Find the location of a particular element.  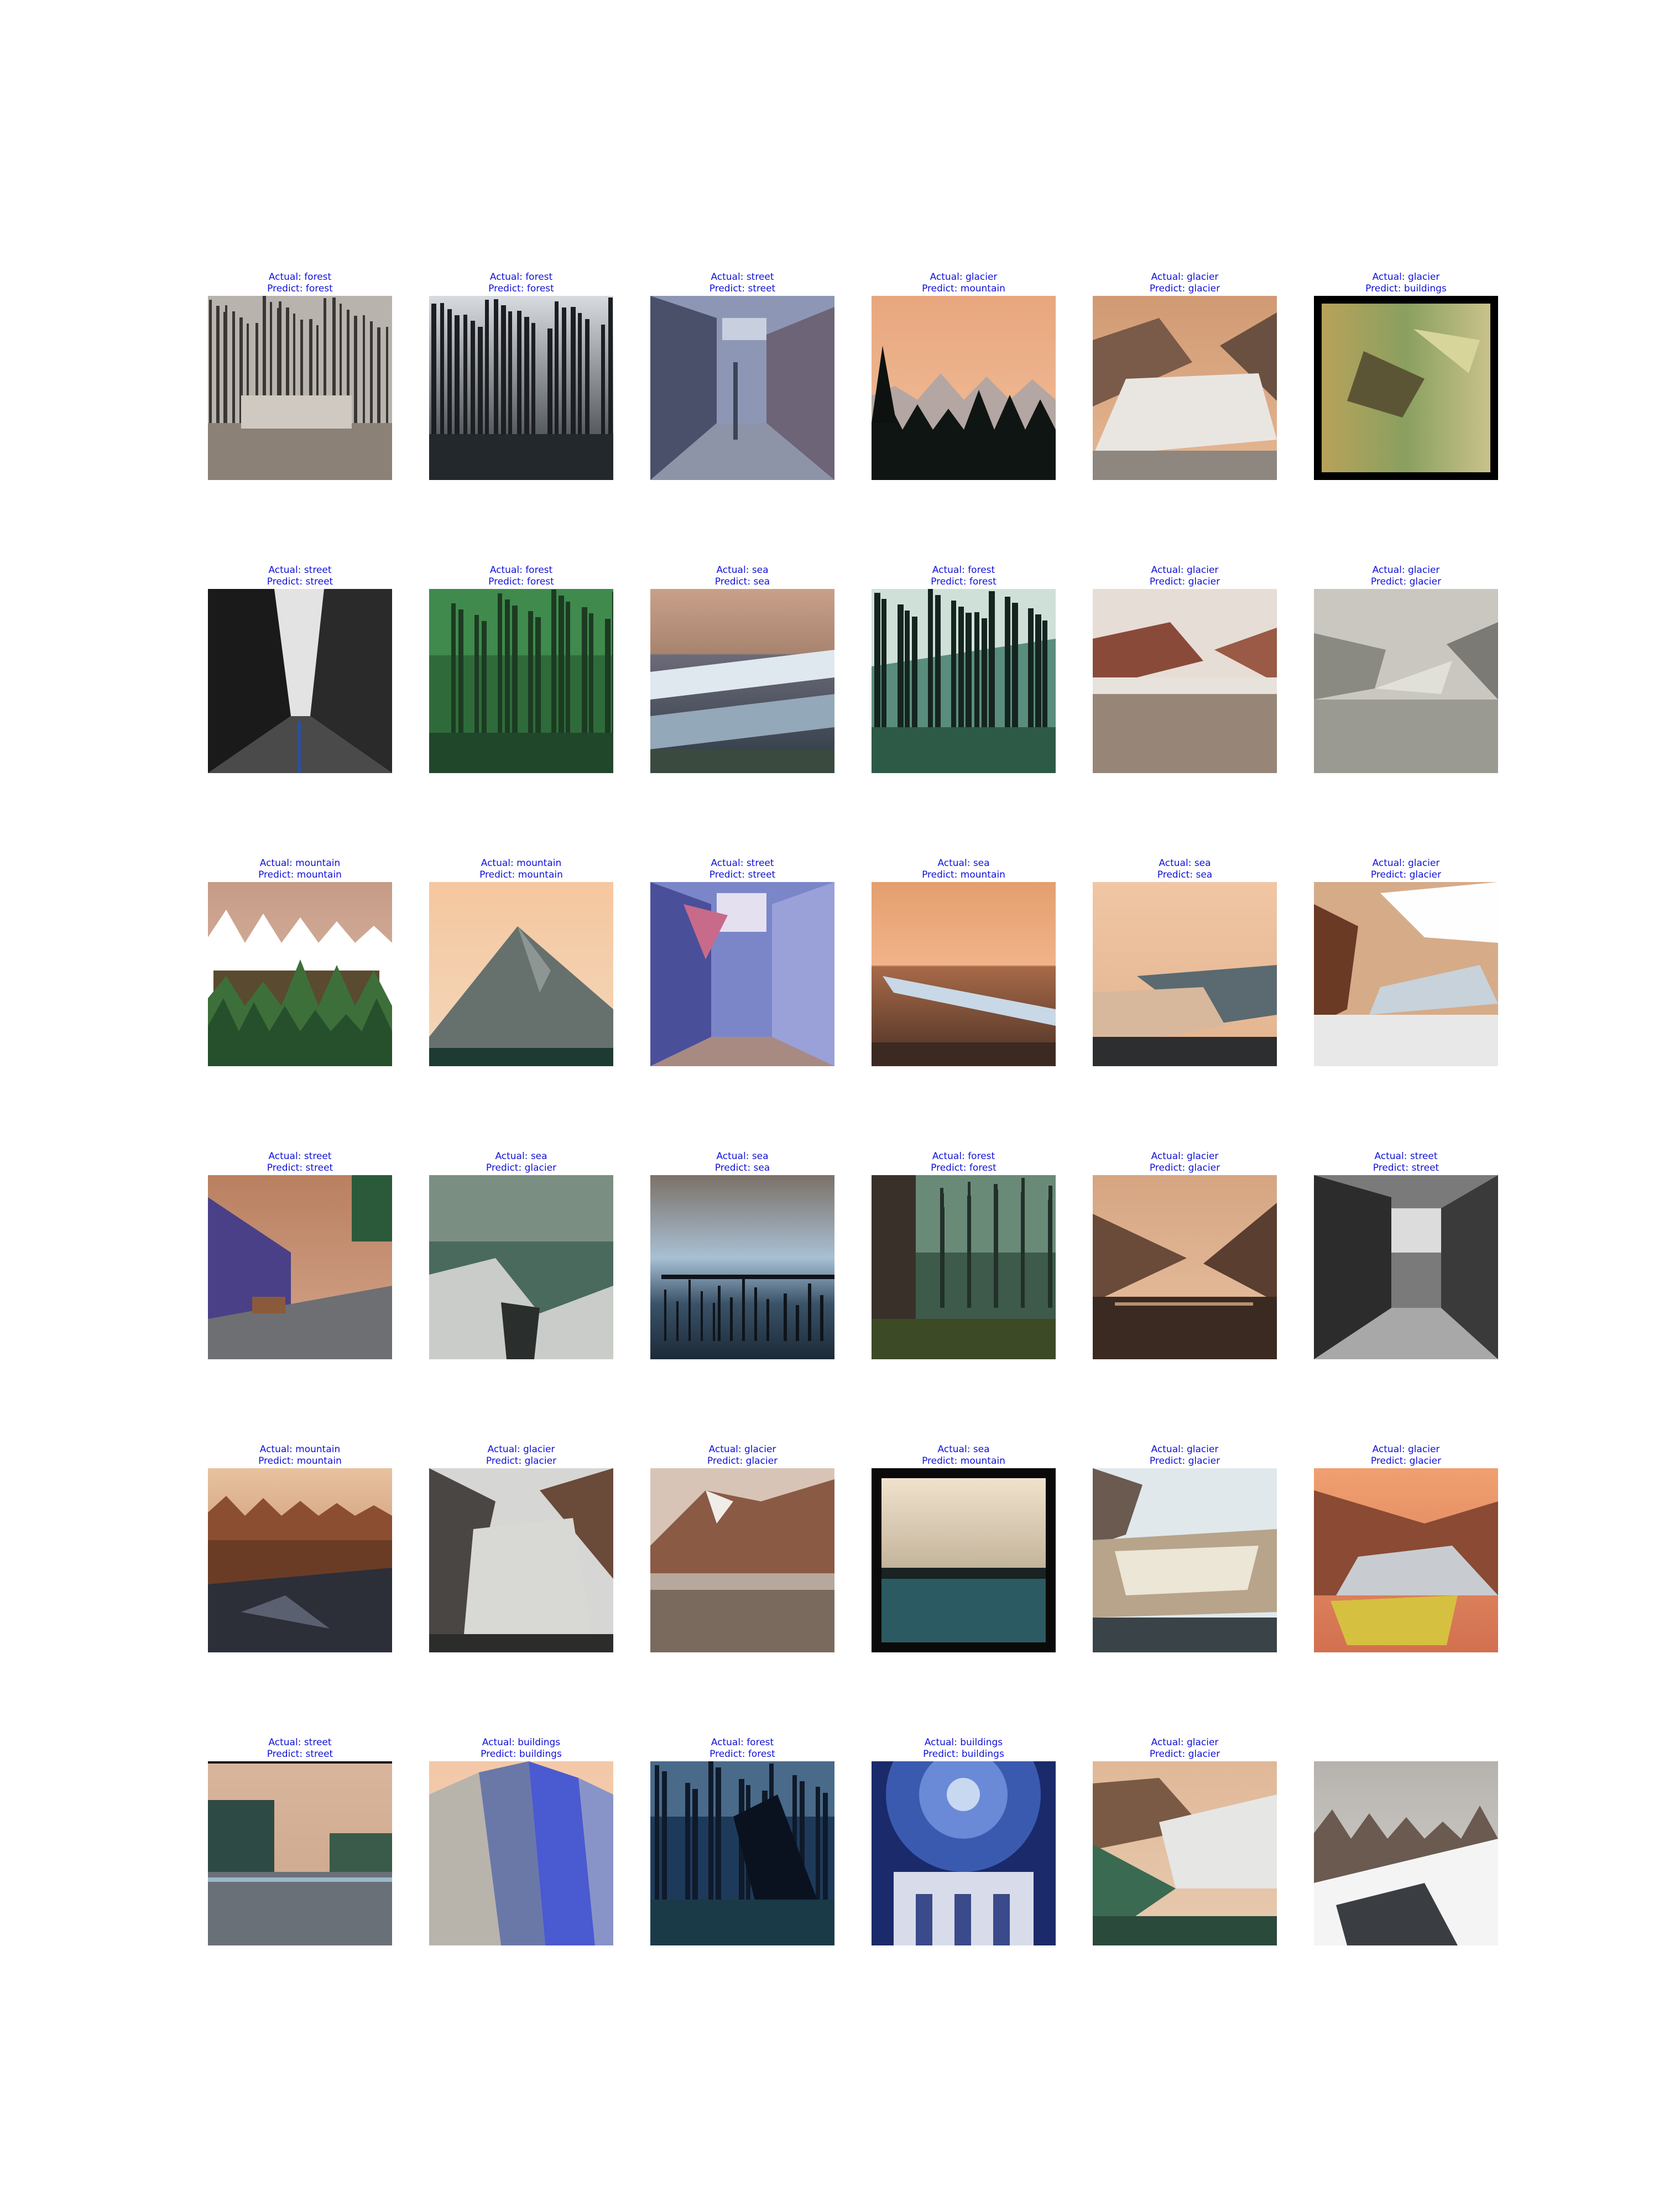

prediction-caption: Actual: glacier Predict: mountain is located at coordinates (964, 284).